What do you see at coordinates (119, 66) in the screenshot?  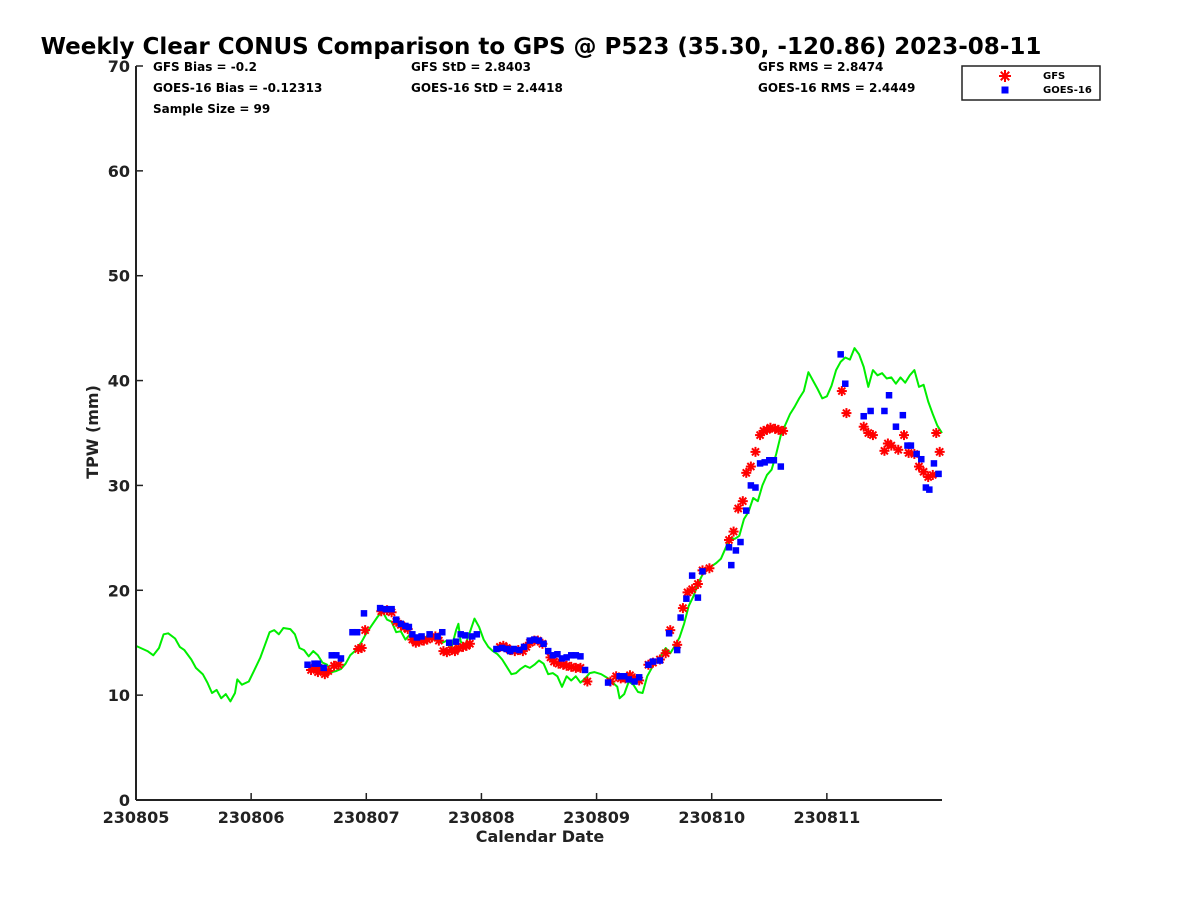 I see `y-tick-label: 70` at bounding box center [119, 66].